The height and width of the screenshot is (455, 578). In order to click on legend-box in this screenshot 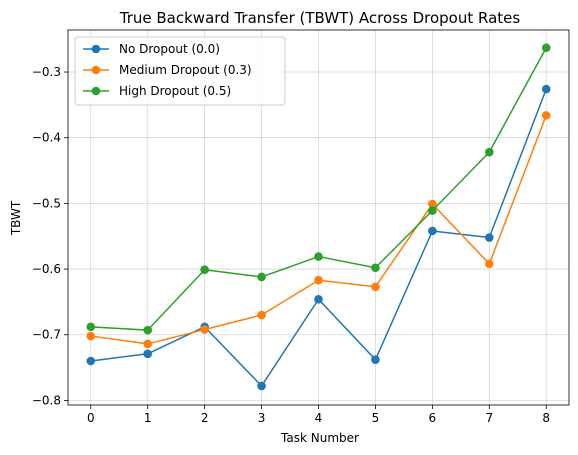, I will do `click(180, 71)`.